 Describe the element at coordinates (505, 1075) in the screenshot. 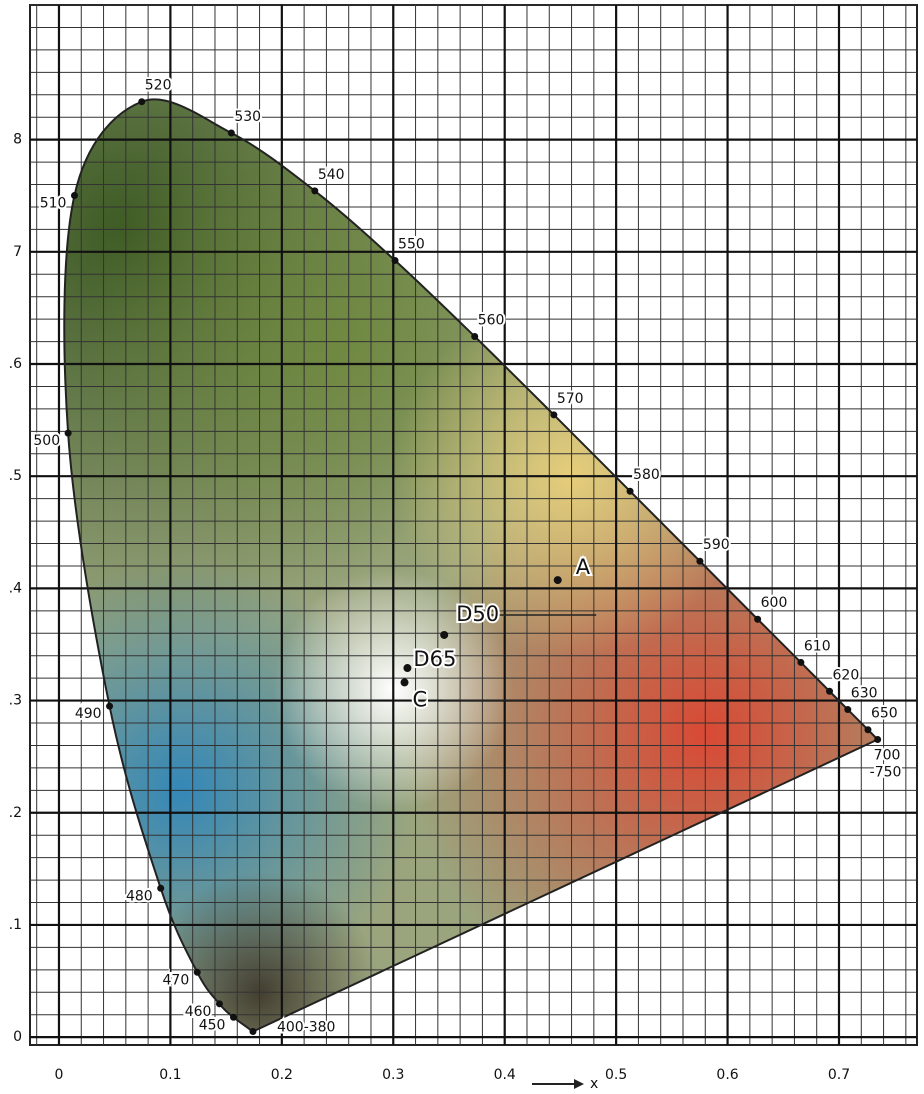

I see `x-tick-label: 0.4` at that location.